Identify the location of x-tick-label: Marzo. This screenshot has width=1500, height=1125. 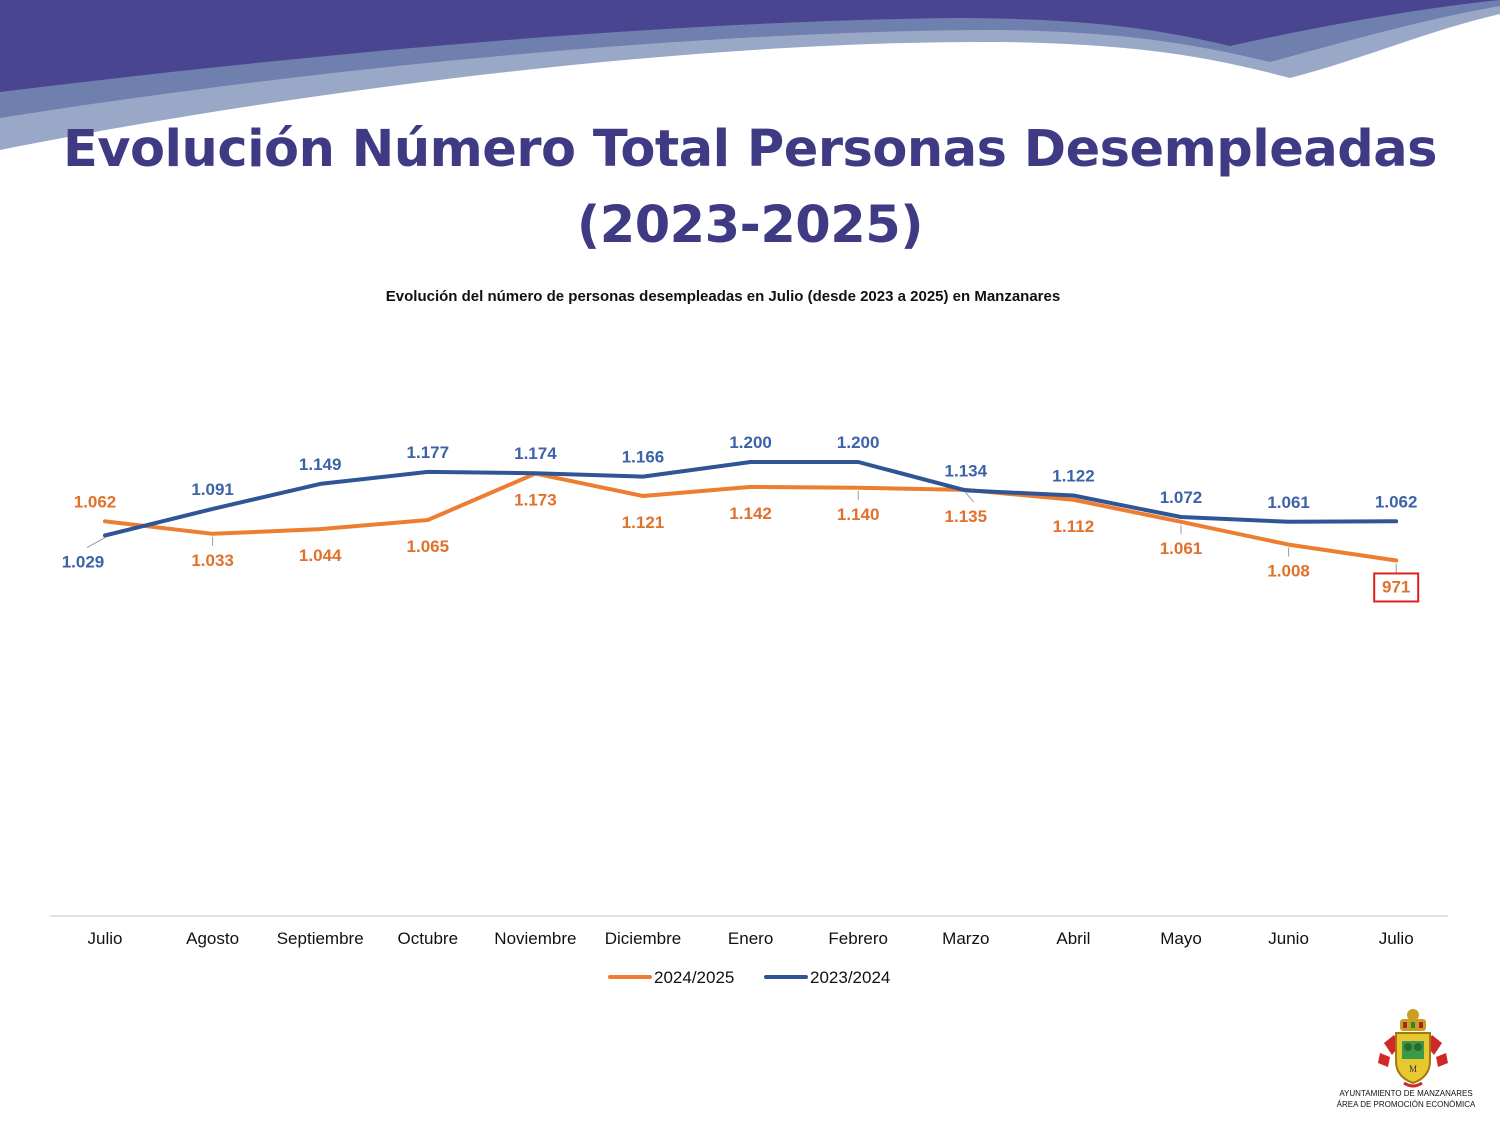
(965, 938).